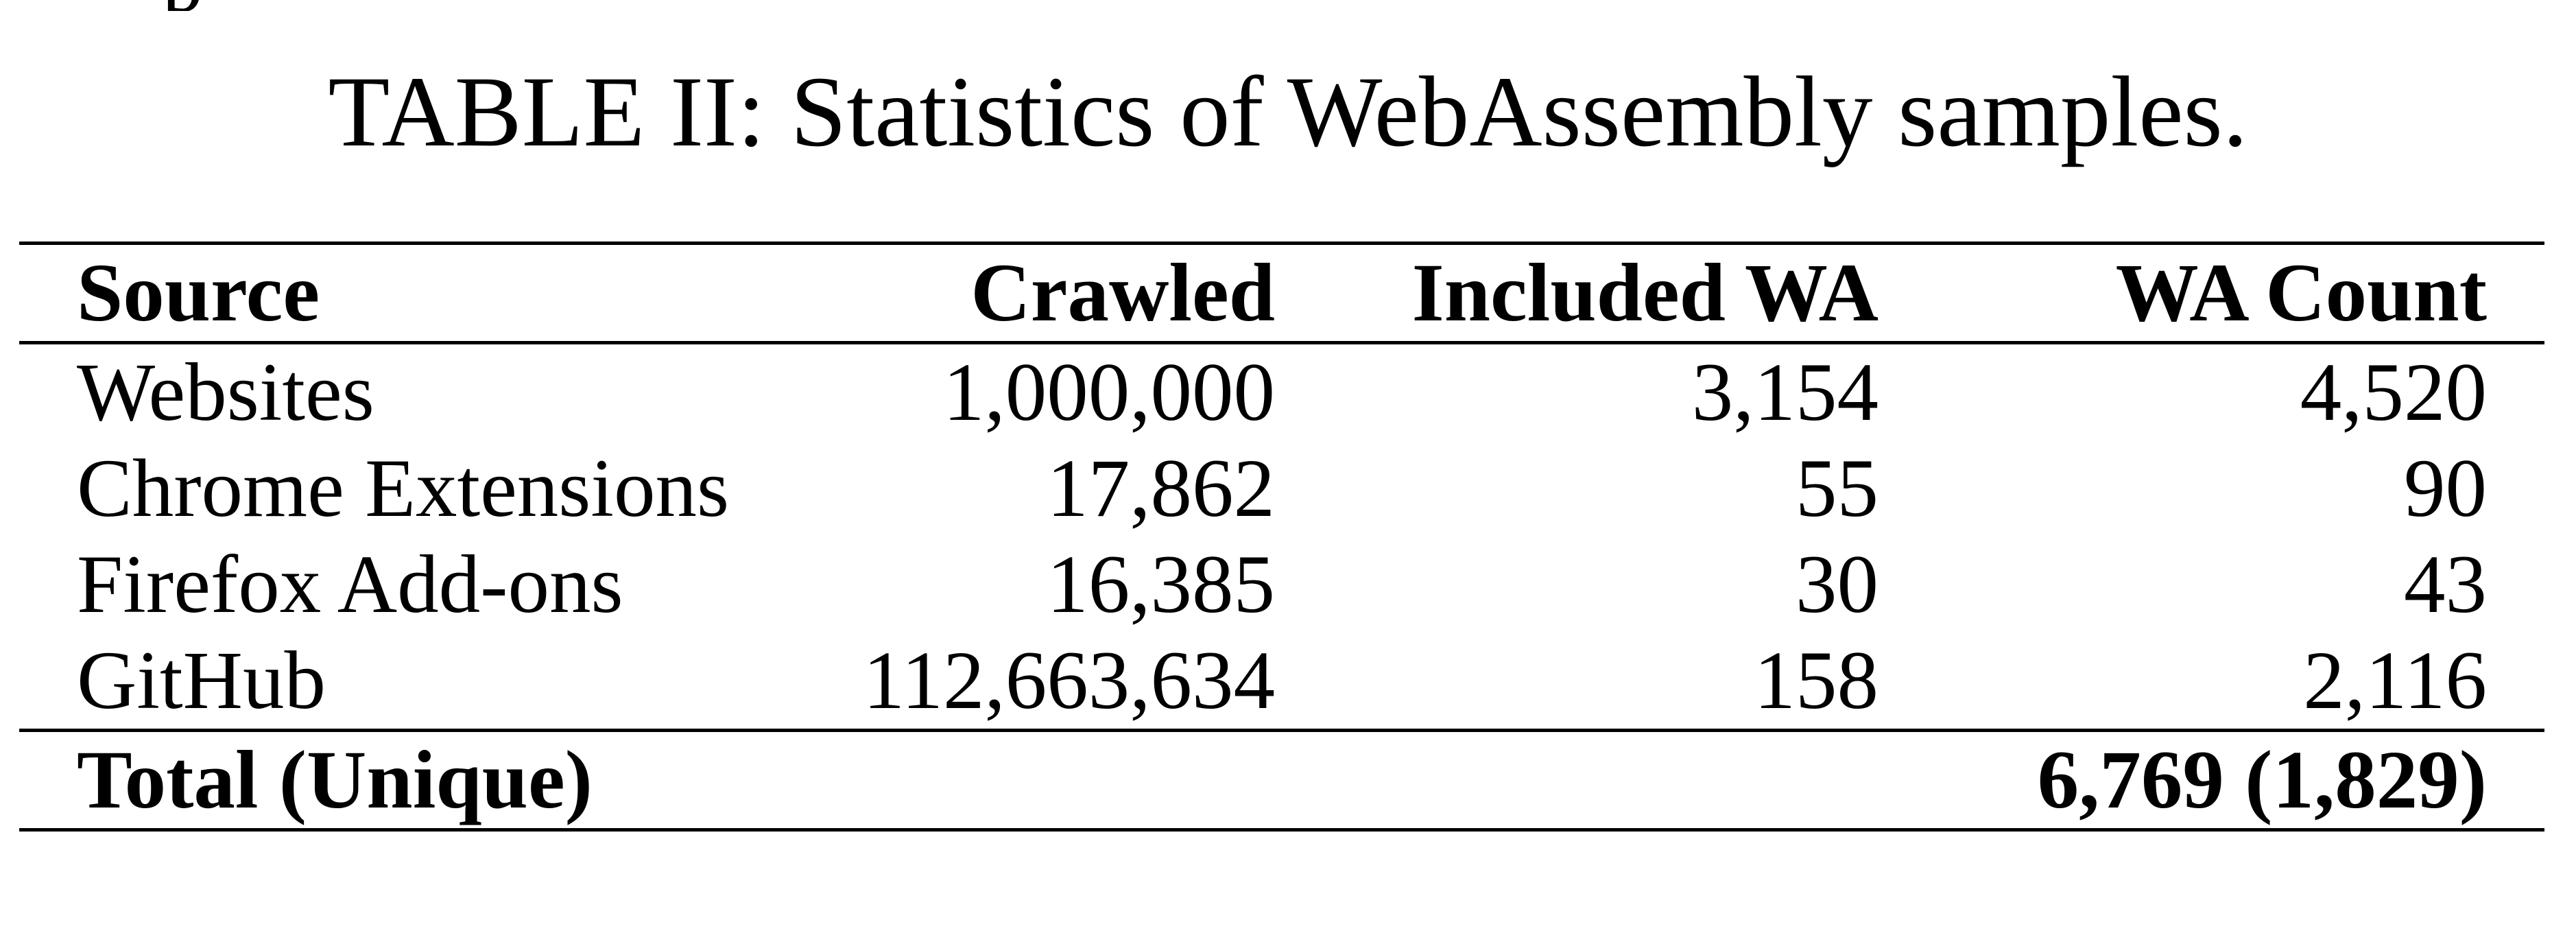 The image size is (2576, 931). I want to click on total-crawled-empty, so click(1079, 781).